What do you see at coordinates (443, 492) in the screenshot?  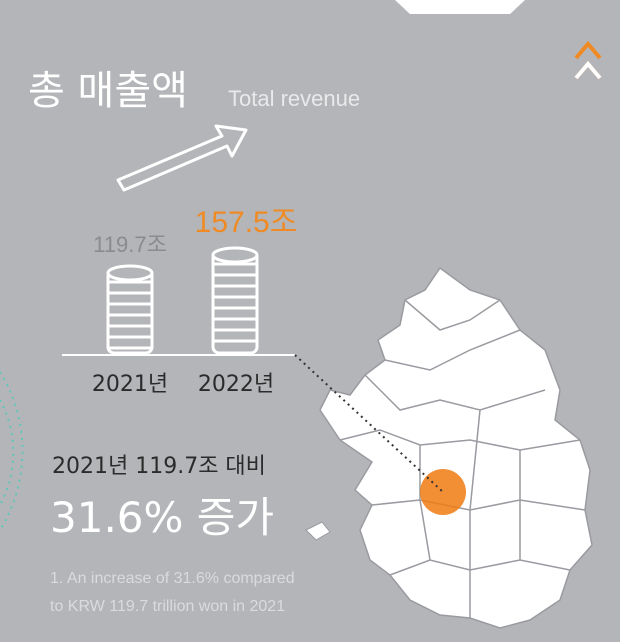 I see `highlight-region` at bounding box center [443, 492].